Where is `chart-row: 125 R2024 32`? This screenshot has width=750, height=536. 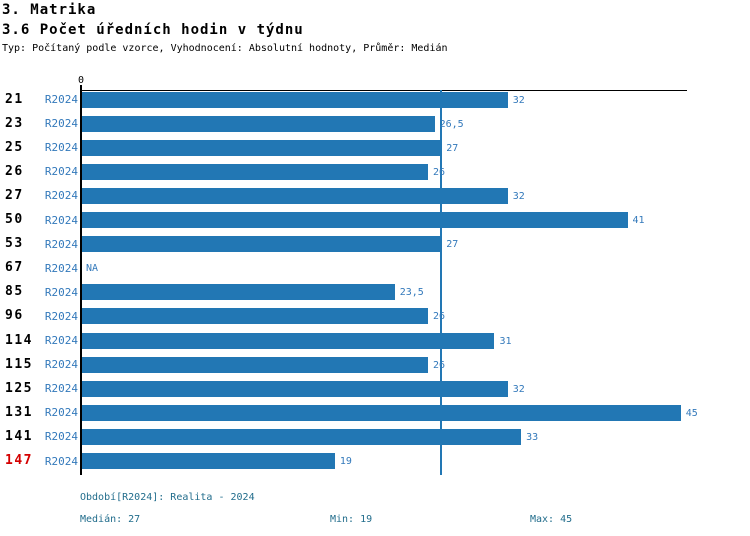
chart-row: 125 R2024 32 is located at coordinates (375, 388).